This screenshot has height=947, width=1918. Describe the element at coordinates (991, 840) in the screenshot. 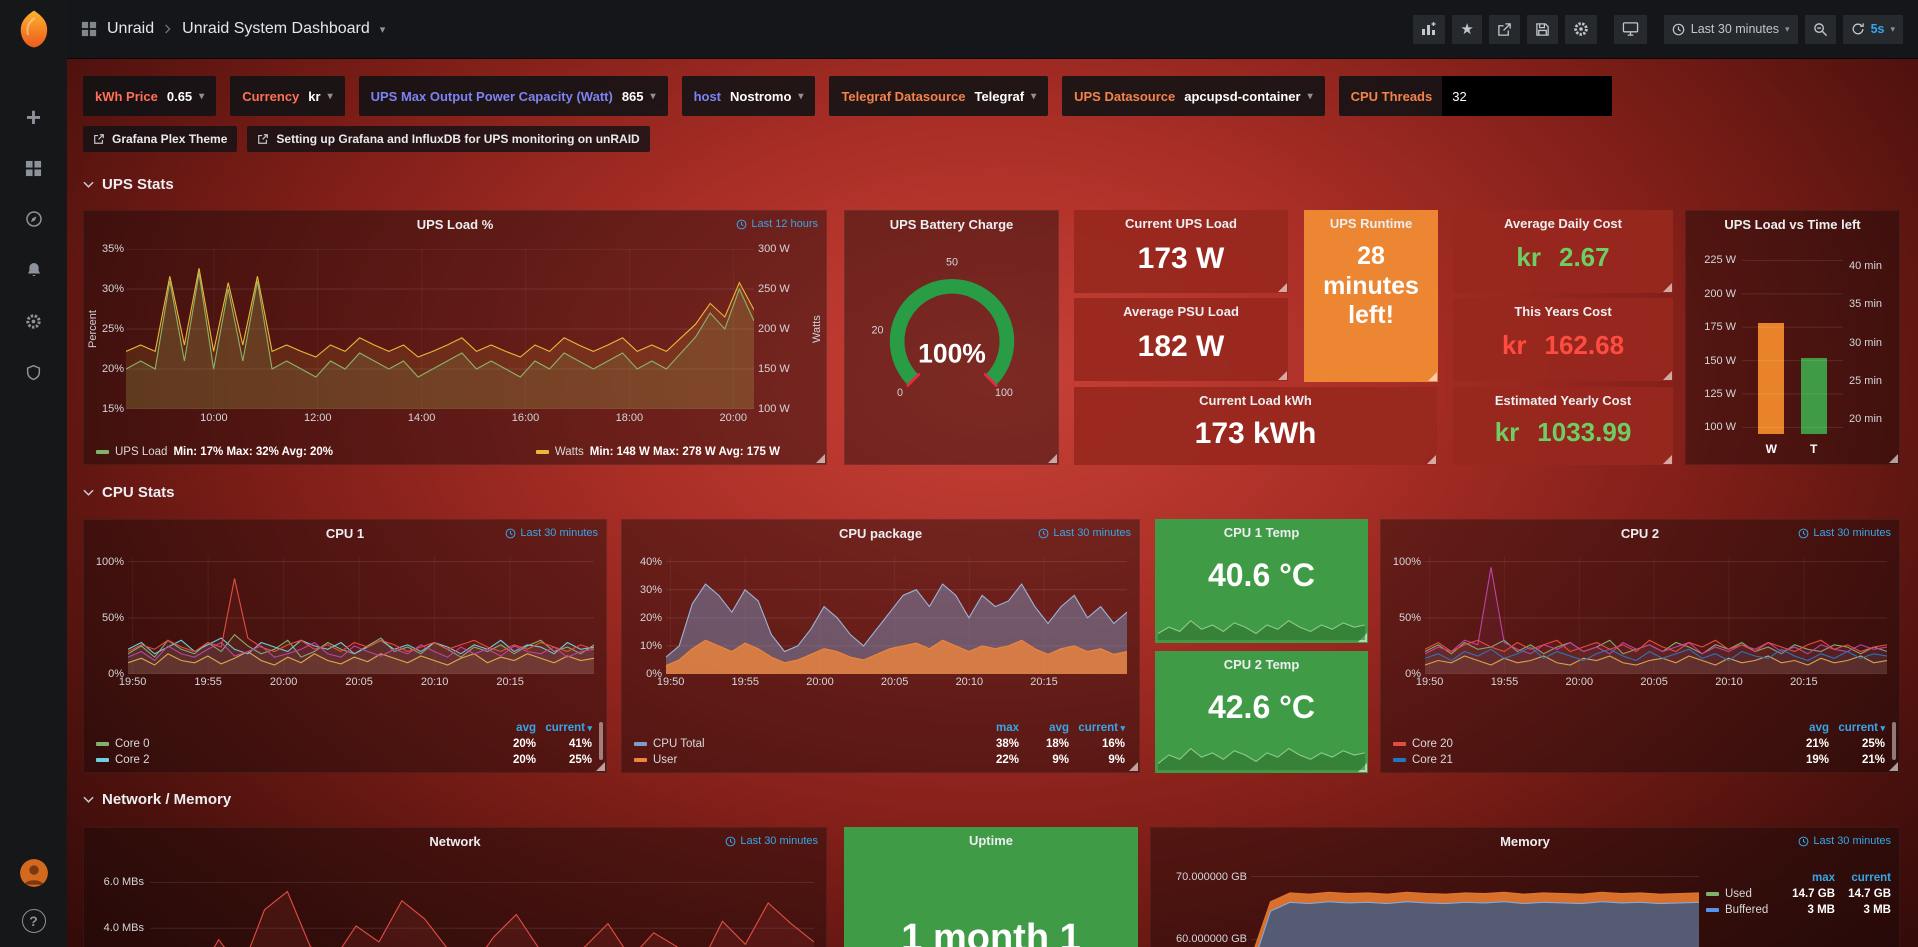

I see `panel-title: Uptime` at that location.